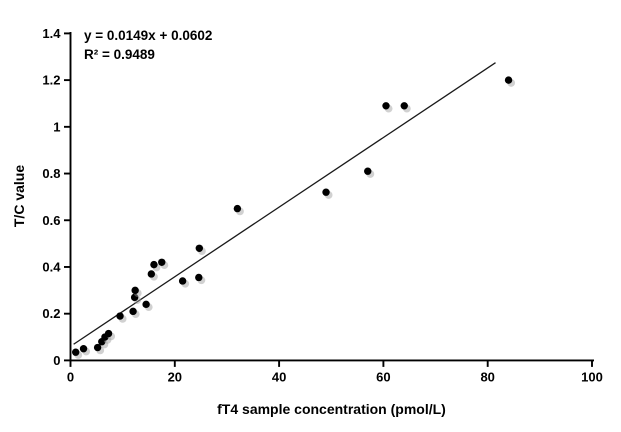 This screenshot has height=432, width=621. Describe the element at coordinates (51, 80) in the screenshot. I see `y-tick-label: 1.2` at that location.